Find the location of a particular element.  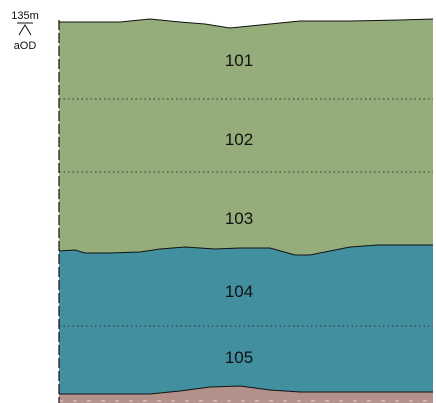

context-label-103: 103 is located at coordinates (239, 218).